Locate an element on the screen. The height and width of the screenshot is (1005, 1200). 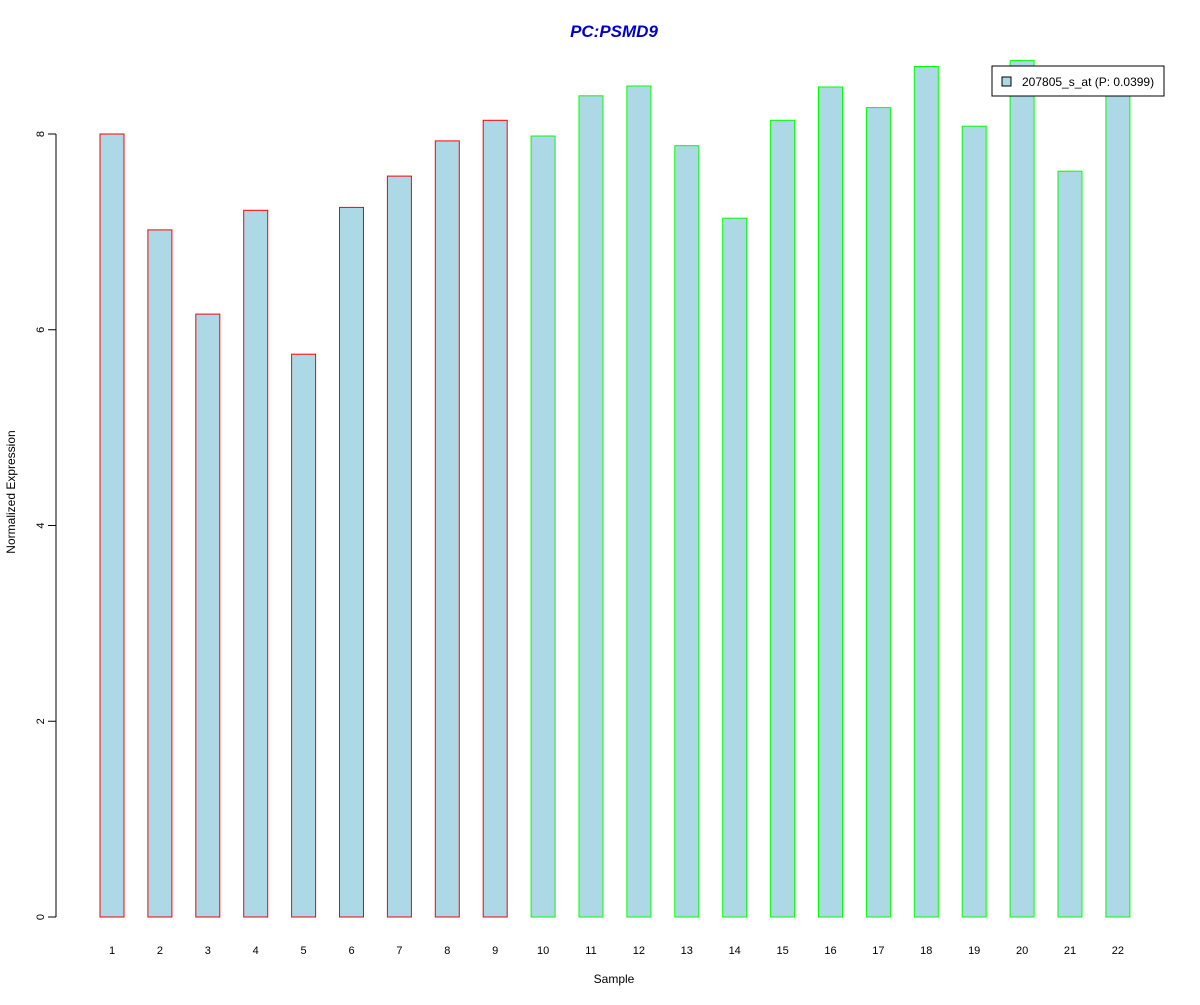
legend-label: 207805_s_at (P: 0.0399) is located at coordinates (1088, 82).